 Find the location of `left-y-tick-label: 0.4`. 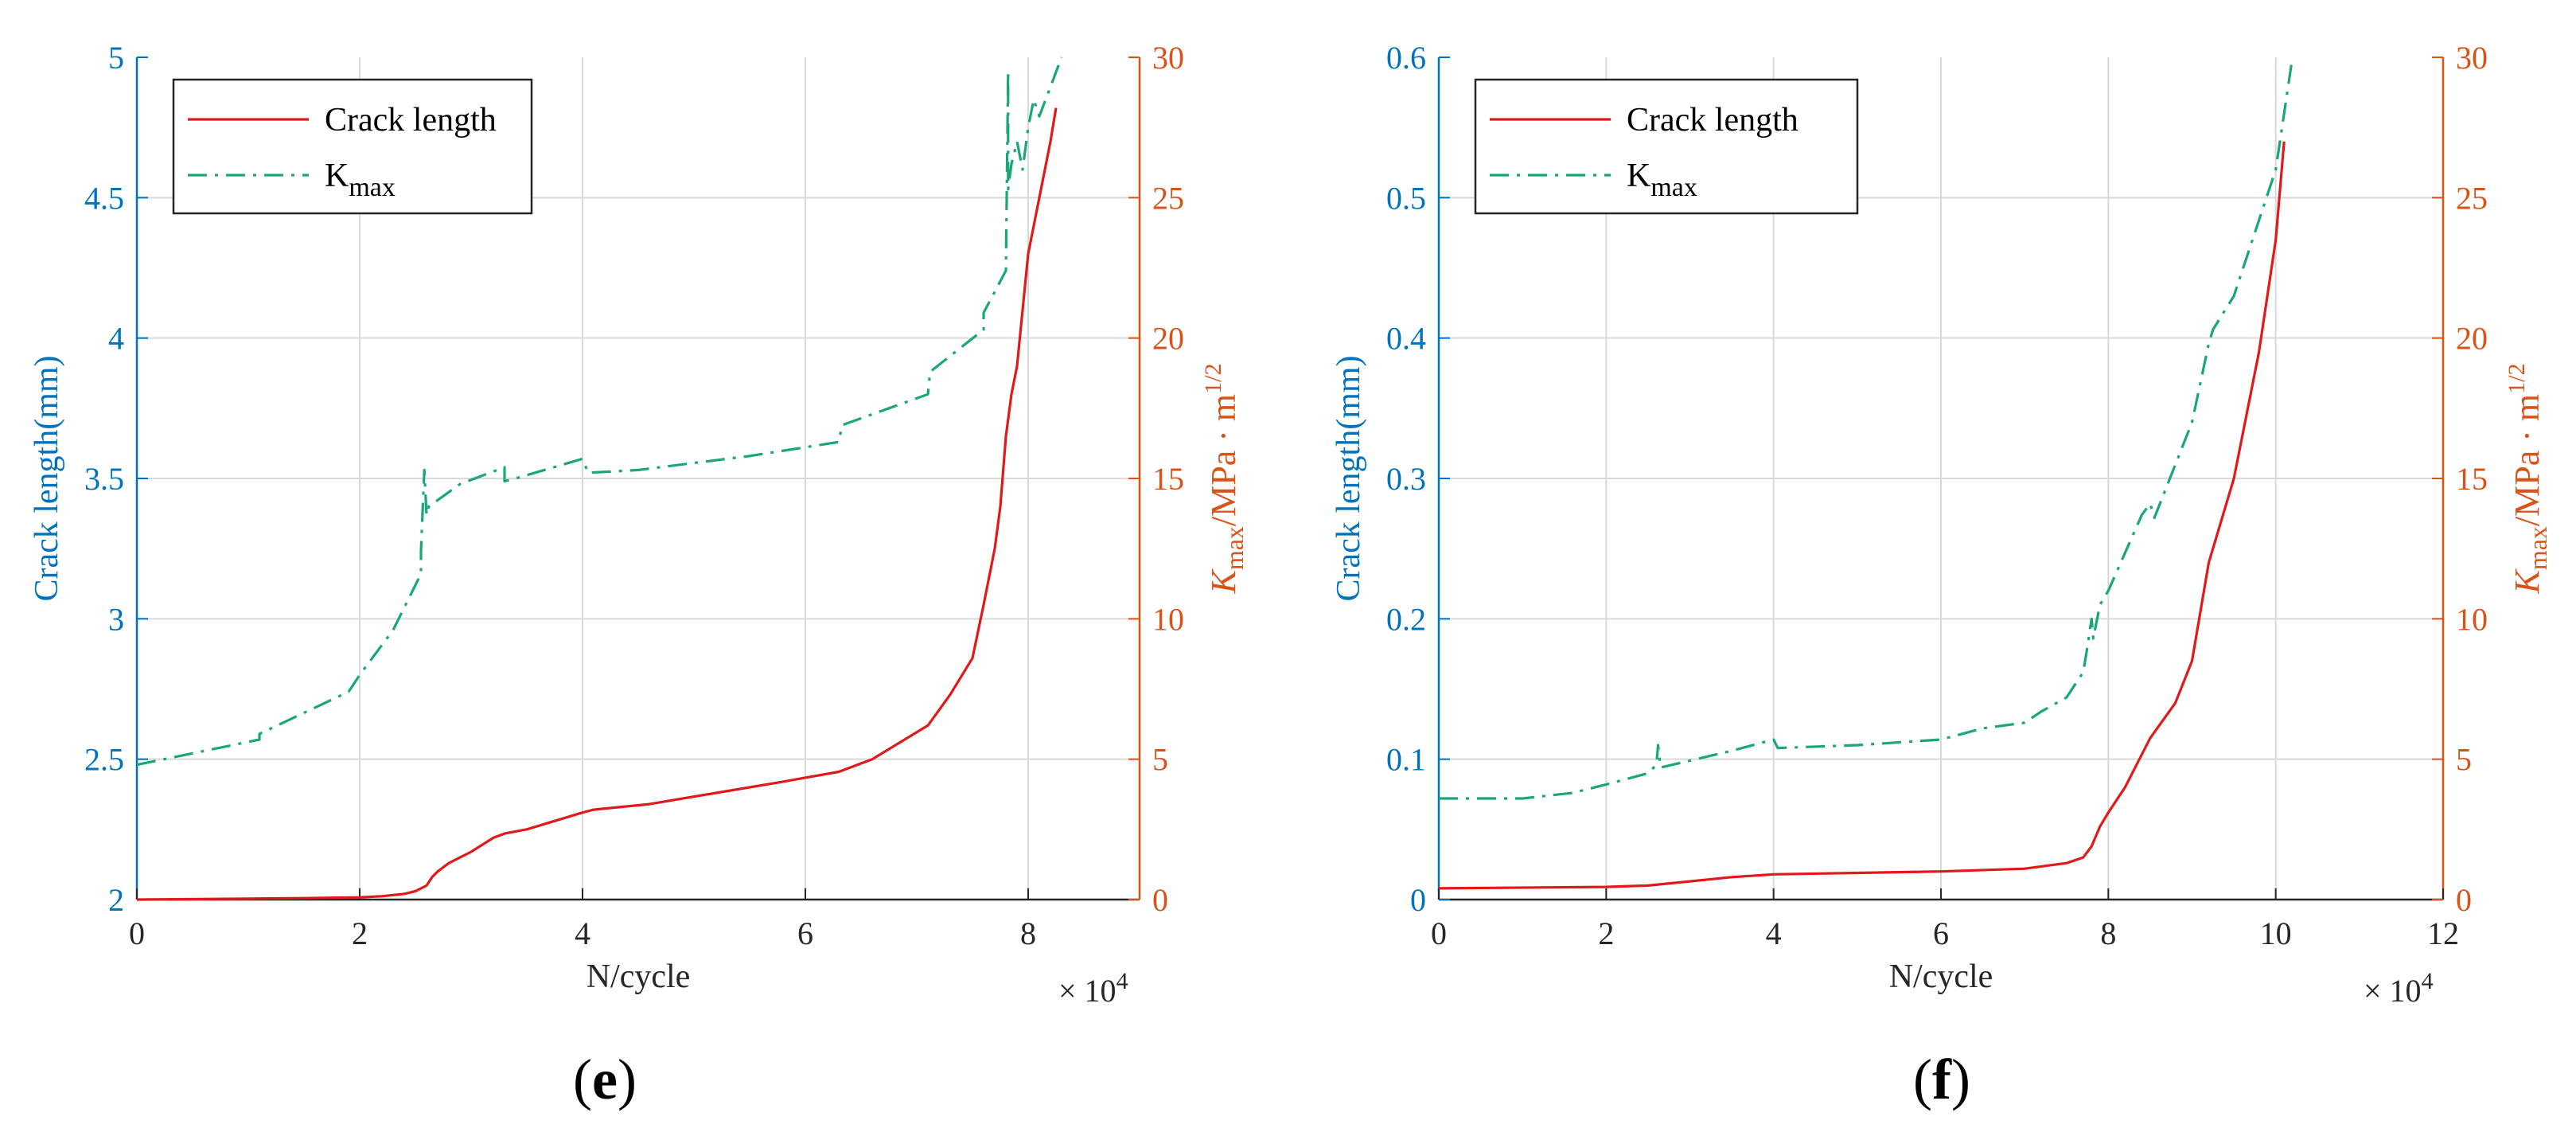

left-y-tick-label: 0.4 is located at coordinates (1406, 339).